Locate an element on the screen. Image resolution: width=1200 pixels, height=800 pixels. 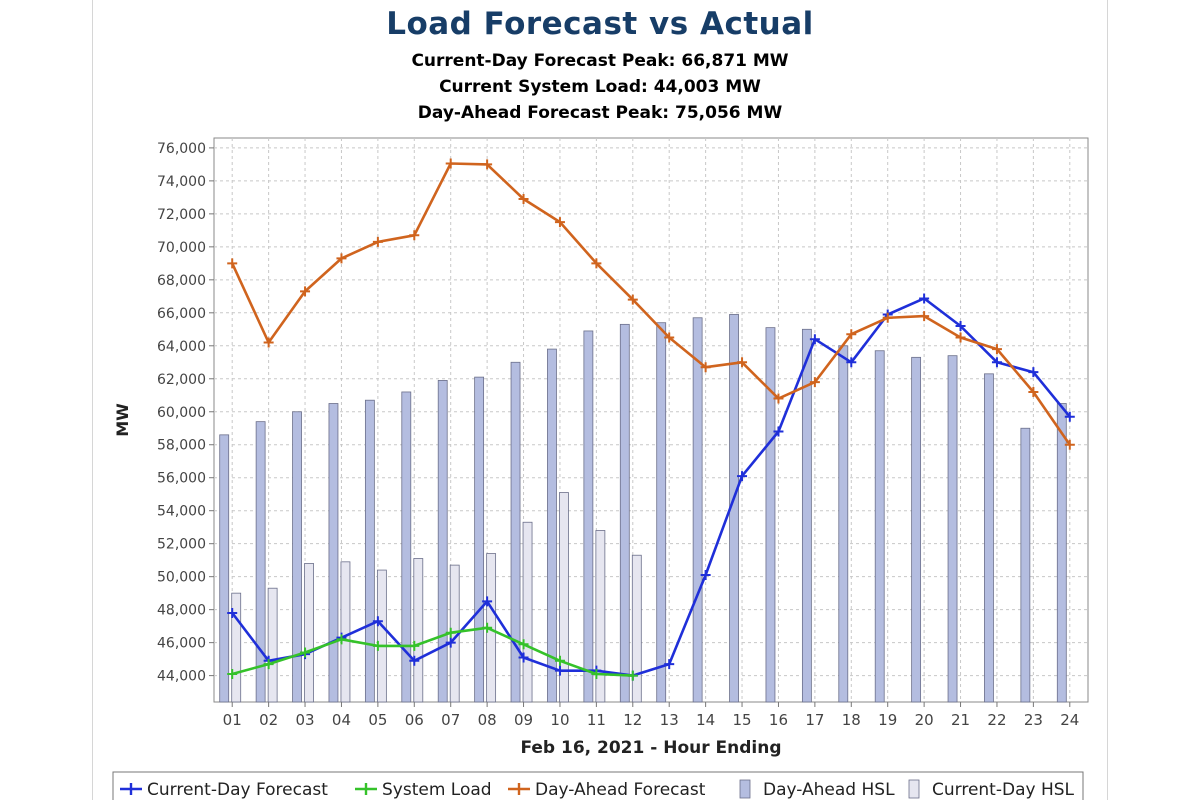
y-tick-label: 76,000 is located at coordinates (181, 149).